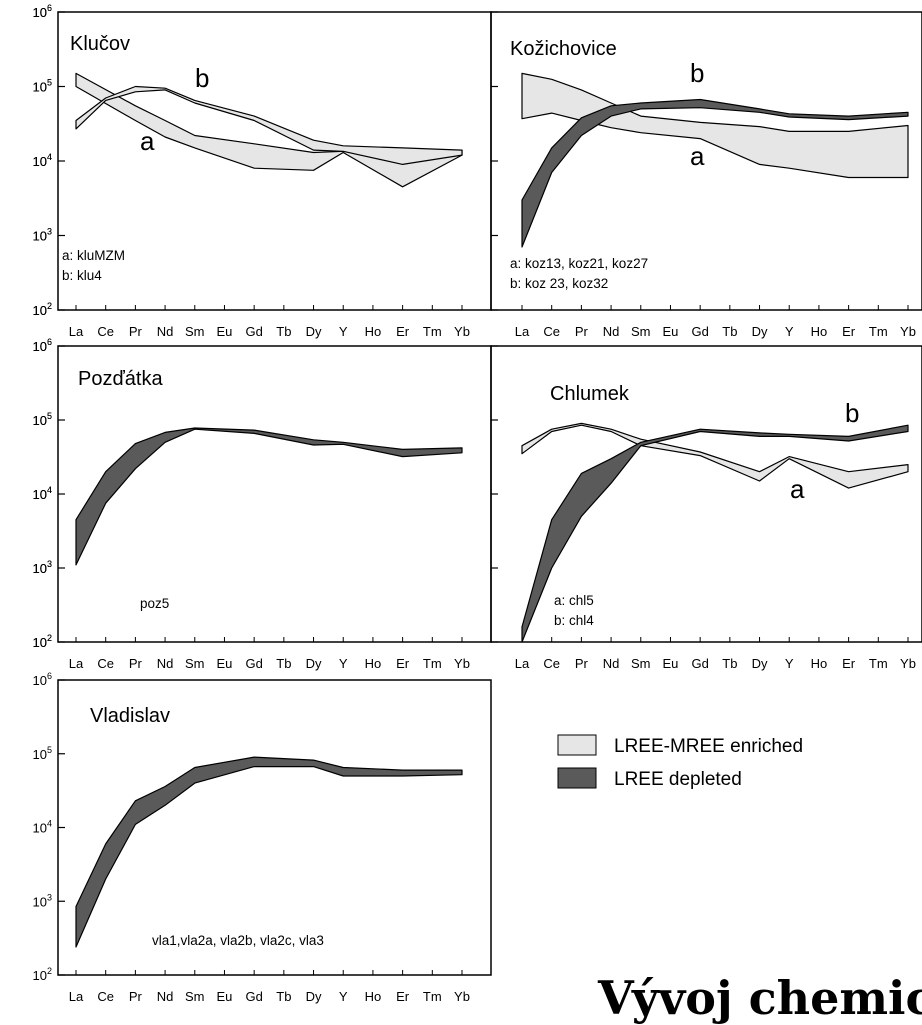 The height and width of the screenshot is (1025, 922). I want to click on sample-note: vla1,vla2a, vla2b, vla2c, vla3, so click(238, 940).